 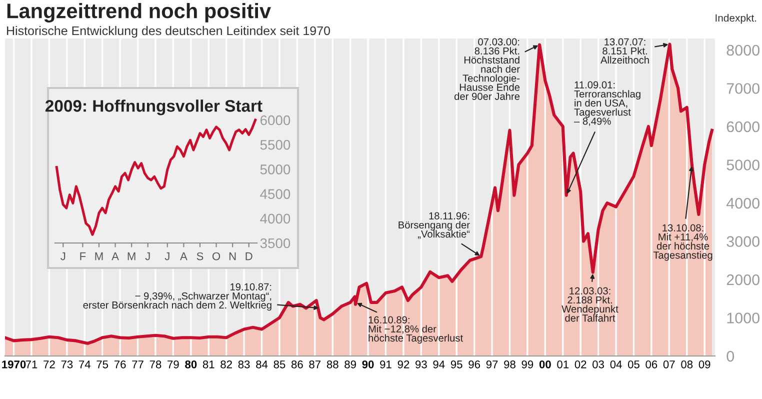 I want to click on x-tick-label: 88, so click(x=332, y=364).